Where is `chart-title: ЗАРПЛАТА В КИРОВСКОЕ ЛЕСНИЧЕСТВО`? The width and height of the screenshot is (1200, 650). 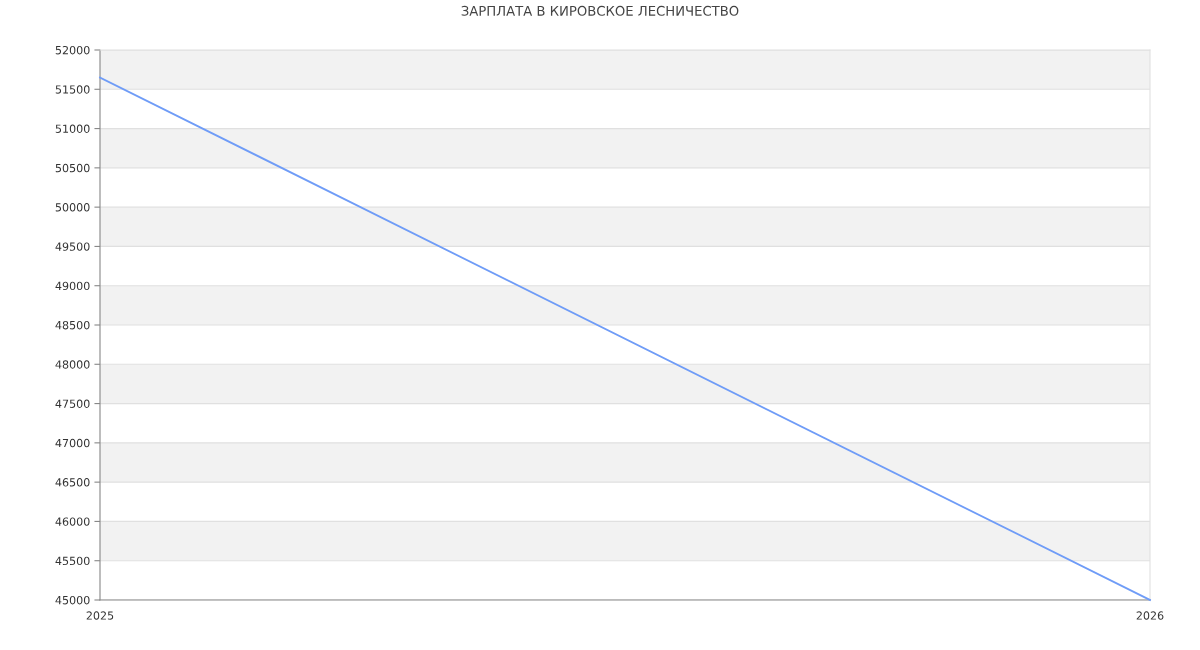
chart-title: ЗАРПЛАТА В КИРОВСКОЕ ЛЕСНИЧЕСТВО is located at coordinates (600, 10).